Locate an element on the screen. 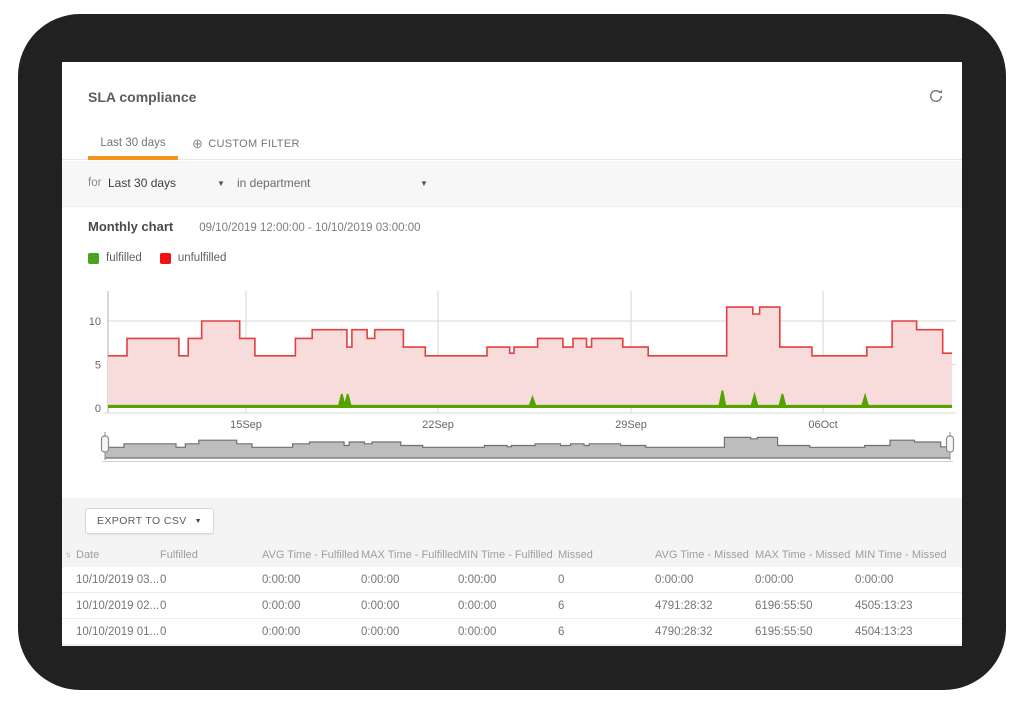 The height and width of the screenshot is (705, 1024). export-caret-down-icon: ▼ is located at coordinates (198, 521).